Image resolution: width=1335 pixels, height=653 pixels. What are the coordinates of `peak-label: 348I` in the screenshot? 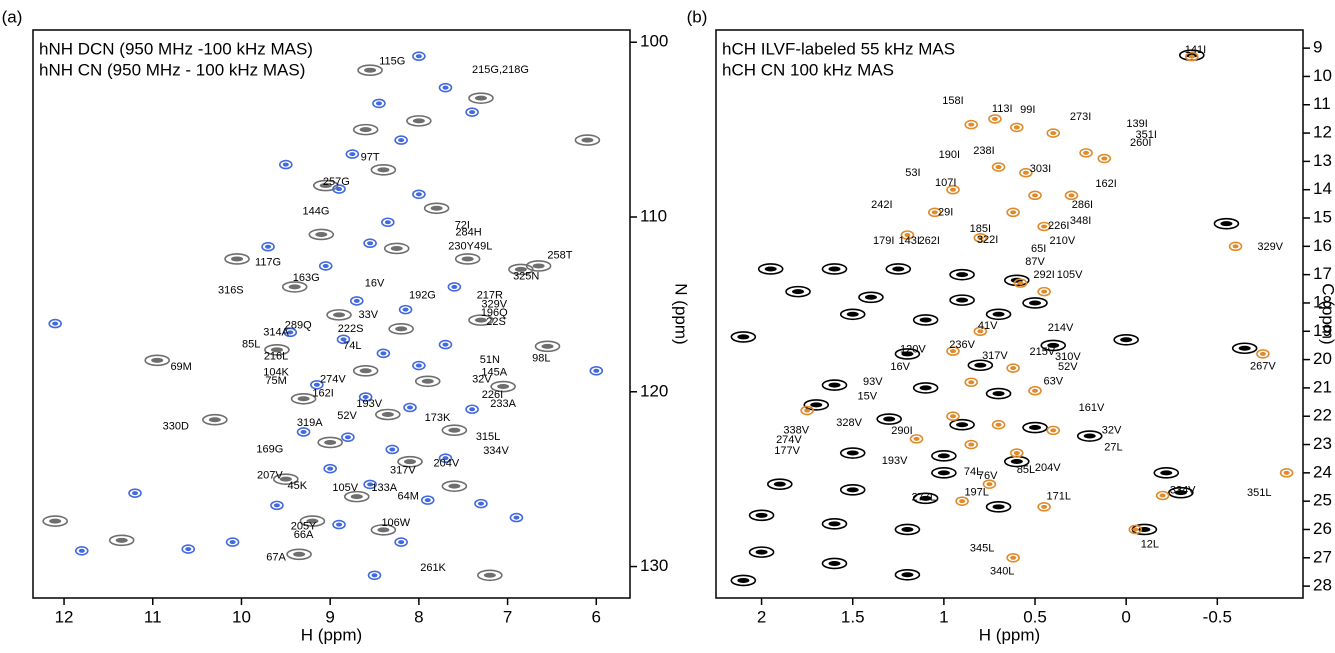 It's located at (1080, 221).